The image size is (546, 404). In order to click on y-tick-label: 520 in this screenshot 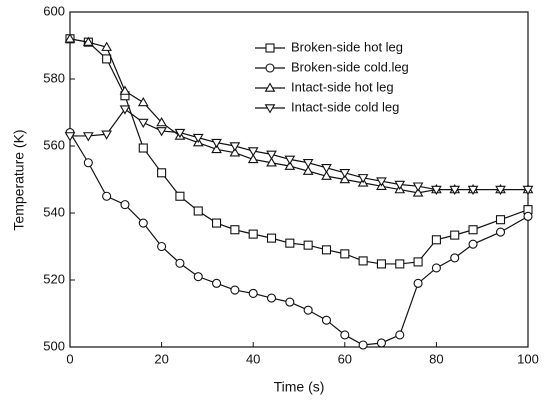, I will do `click(54, 278)`.